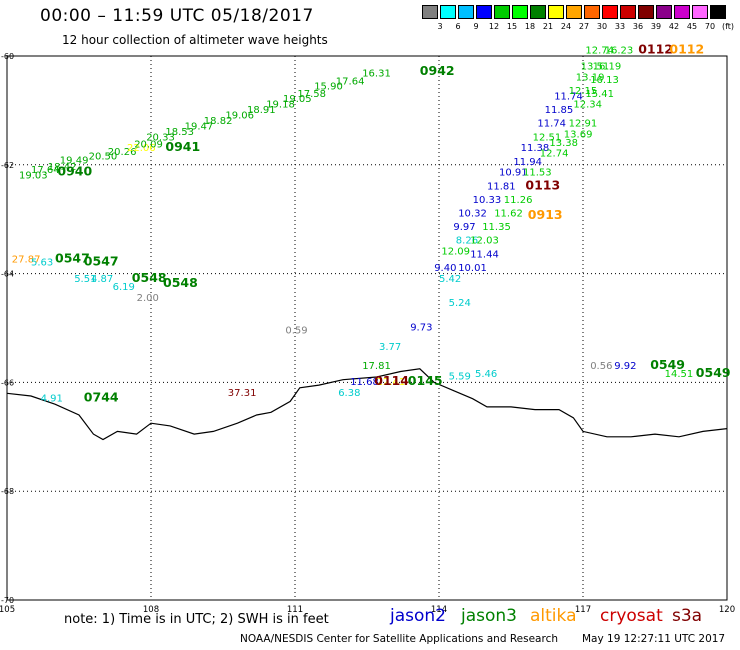 The image size is (740, 650). Describe the element at coordinates (182, 146) in the screenshot. I see `pass-time-label: 0941` at that location.